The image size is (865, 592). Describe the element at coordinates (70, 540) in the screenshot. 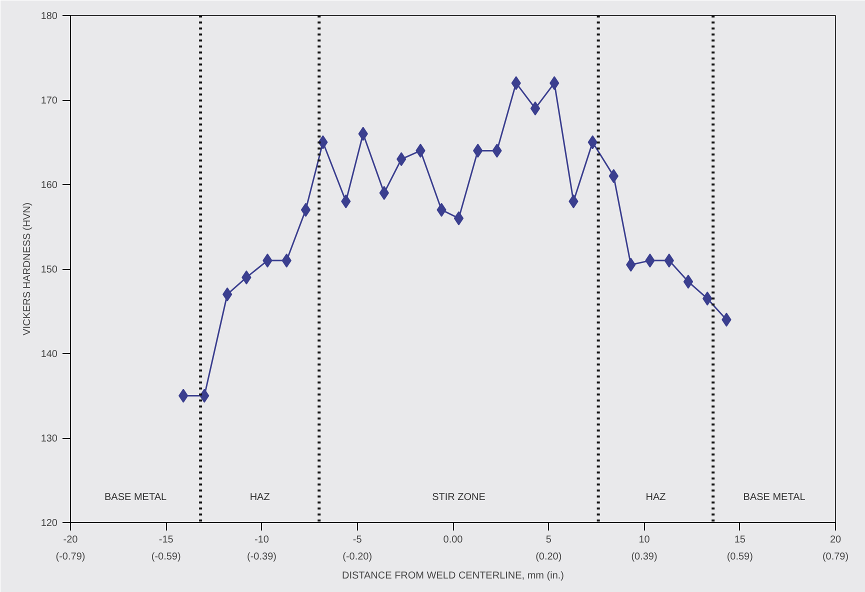

I see `x-tick-label: -20` at that location.